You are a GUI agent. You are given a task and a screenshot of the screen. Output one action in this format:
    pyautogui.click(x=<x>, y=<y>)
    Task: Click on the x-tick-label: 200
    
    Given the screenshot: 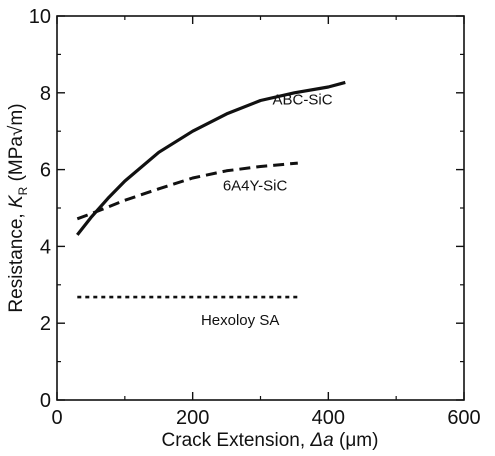 What is the action you would take?
    pyautogui.click(x=192, y=418)
    